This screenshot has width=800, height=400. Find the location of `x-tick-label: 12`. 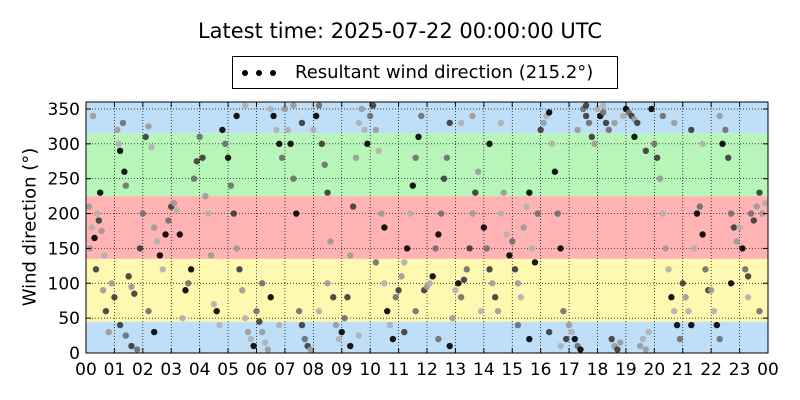

x-tick-label: 12 is located at coordinates (427, 370).